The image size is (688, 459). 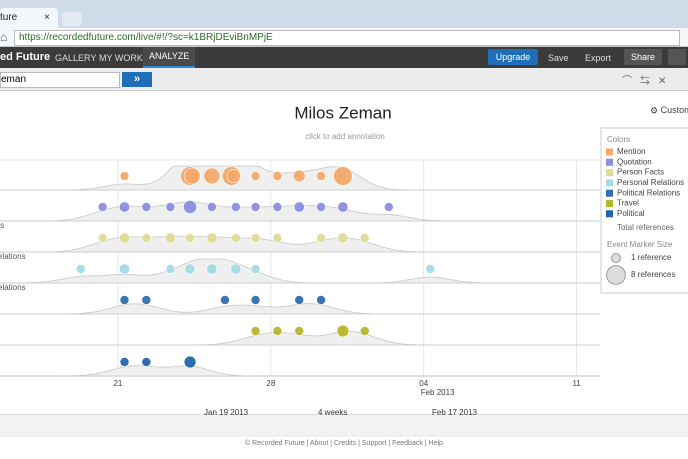 What do you see at coordinates (674, 110) in the screenshot?
I see `customize-label: Customi` at bounding box center [674, 110].